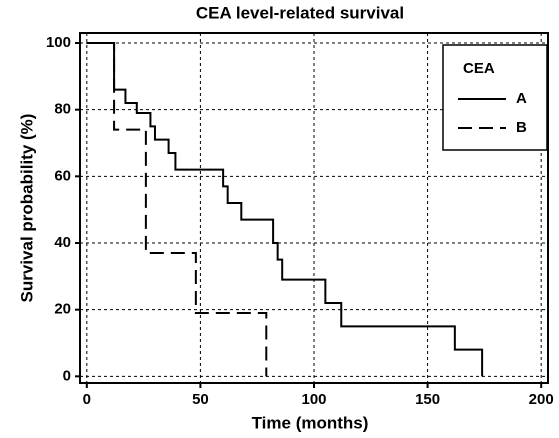  Describe the element at coordinates (310, 422) in the screenshot. I see `x-axis-label: Time (months)` at that location.